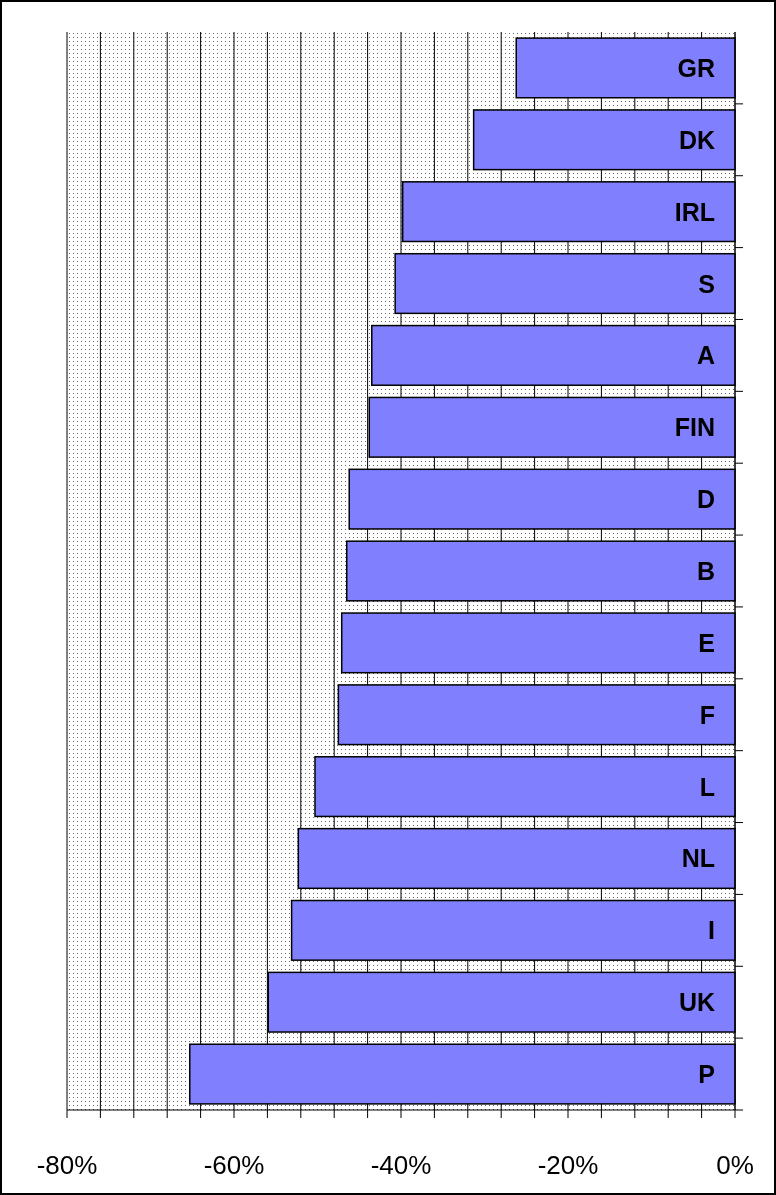 This screenshot has height=1195, width=776. What do you see at coordinates (696, 67) in the screenshot?
I see `y-tick-label: GR` at bounding box center [696, 67].